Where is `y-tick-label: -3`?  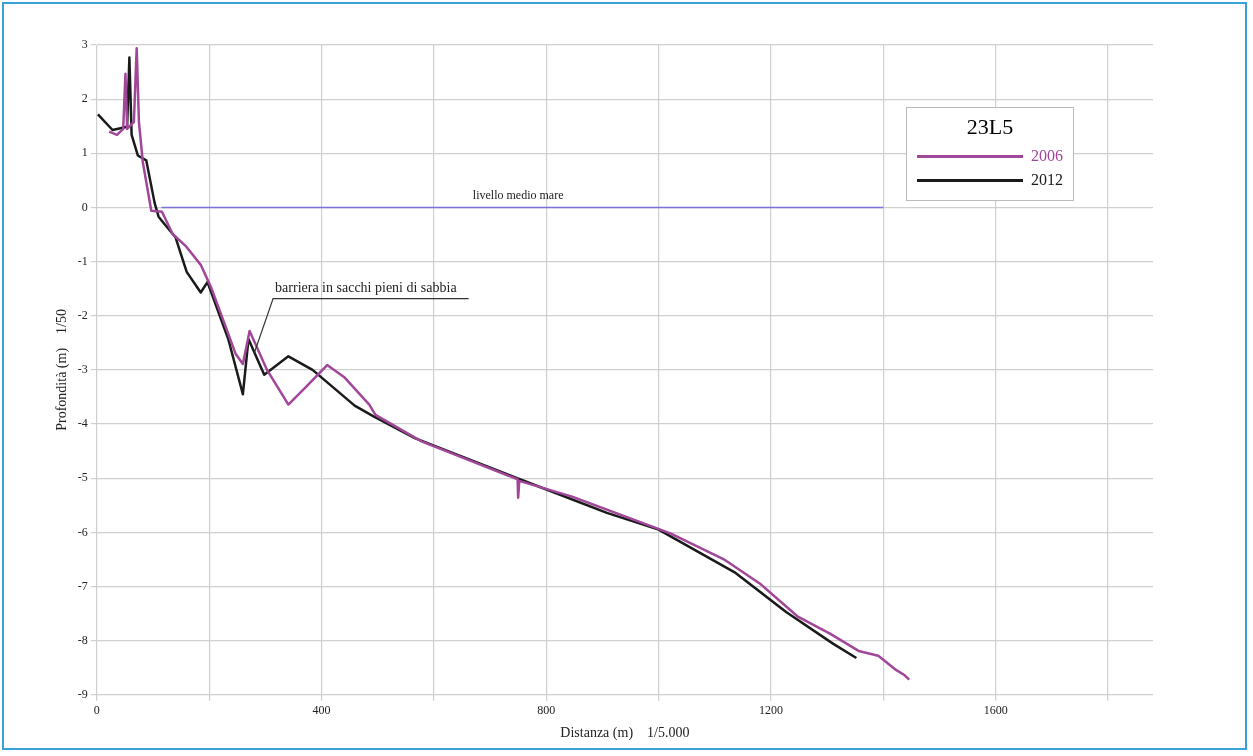
y-tick-label: -3 is located at coordinates (82, 369).